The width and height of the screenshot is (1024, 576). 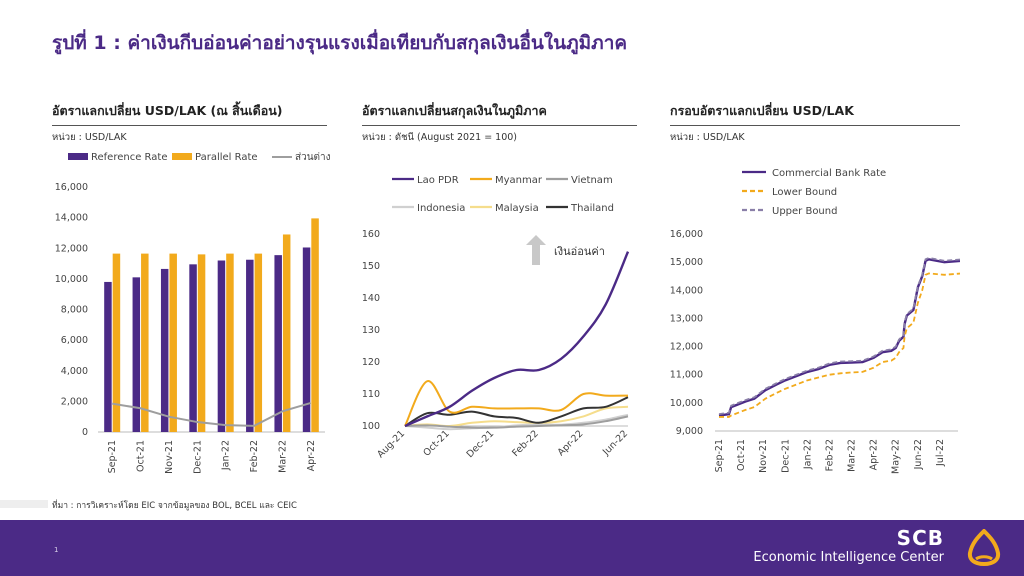 I want to click on chart1-title: อัตราแลกเปลี่ยน USD/LAK (ณ สิ้นเดือน), so click(x=167, y=110).